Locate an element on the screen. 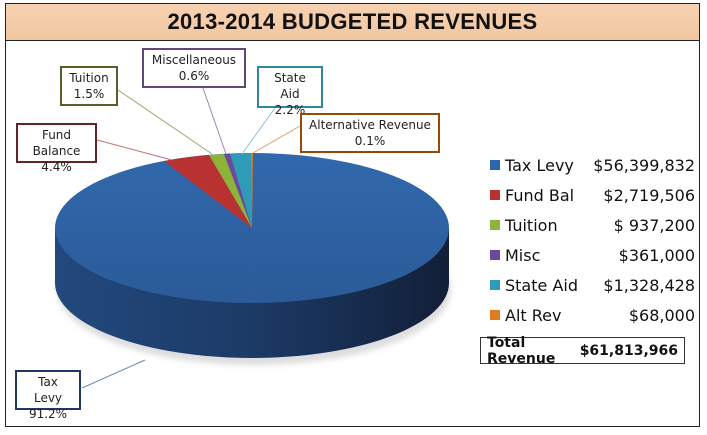 The height and width of the screenshot is (435, 707). legend-value: $361,000 is located at coordinates (656, 255).